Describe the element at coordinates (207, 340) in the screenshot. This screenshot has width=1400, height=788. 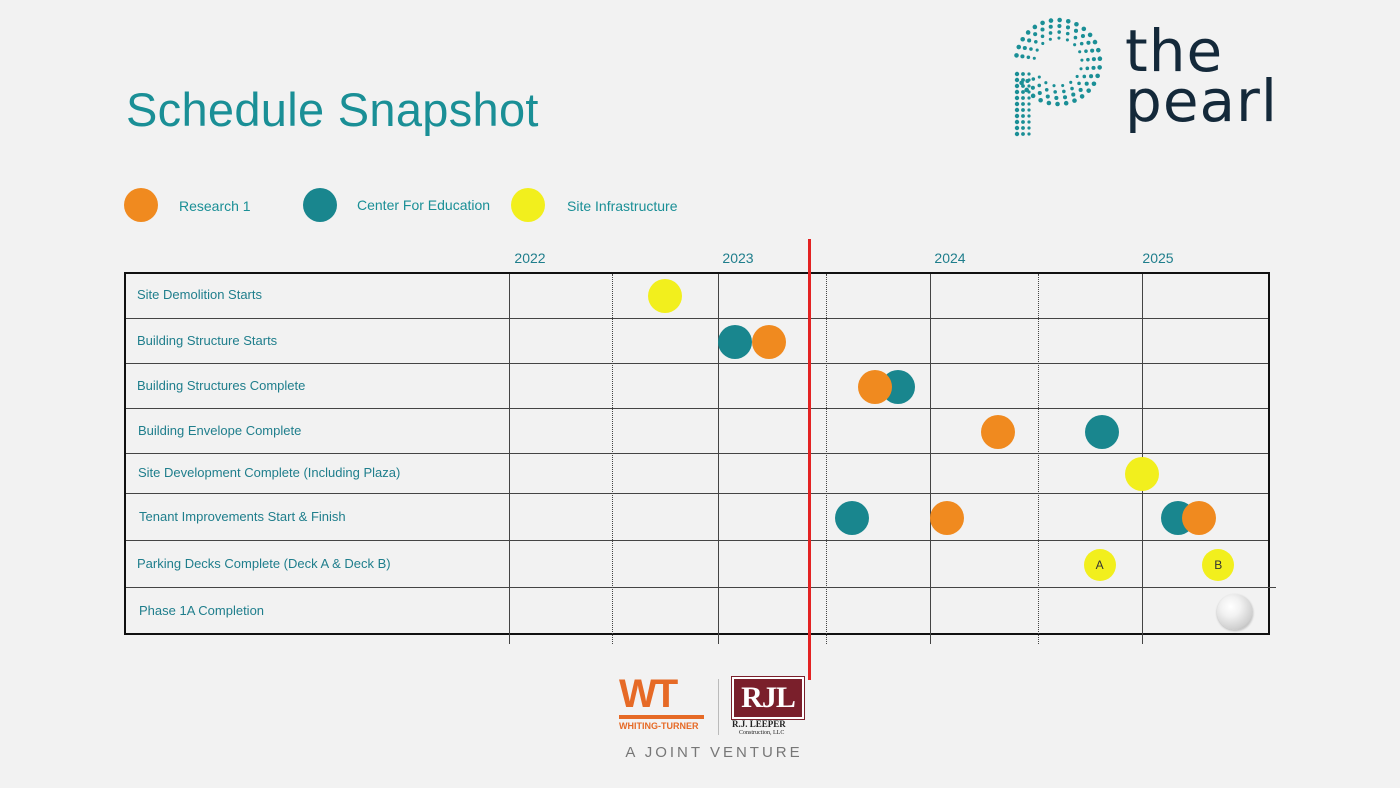
I see `row-label: Building Structure Starts` at that location.